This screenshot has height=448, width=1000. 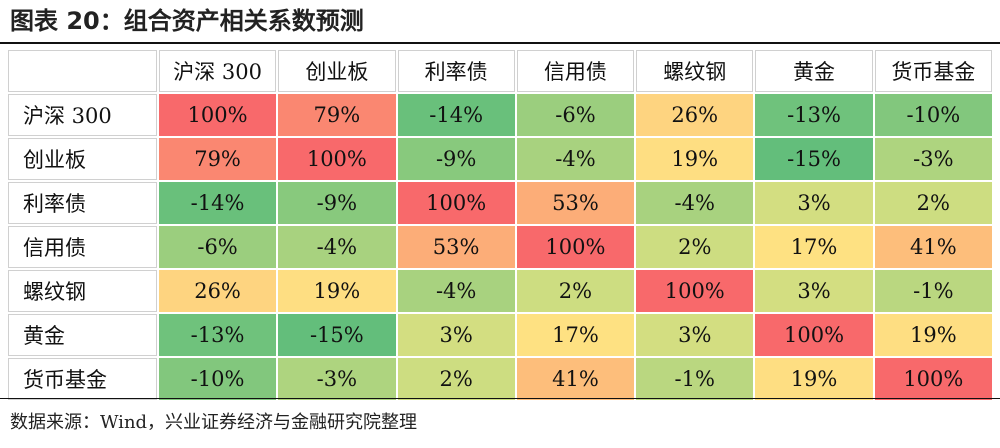 What do you see at coordinates (217, 71) in the screenshot?
I see `column-header: 沪深 300` at bounding box center [217, 71].